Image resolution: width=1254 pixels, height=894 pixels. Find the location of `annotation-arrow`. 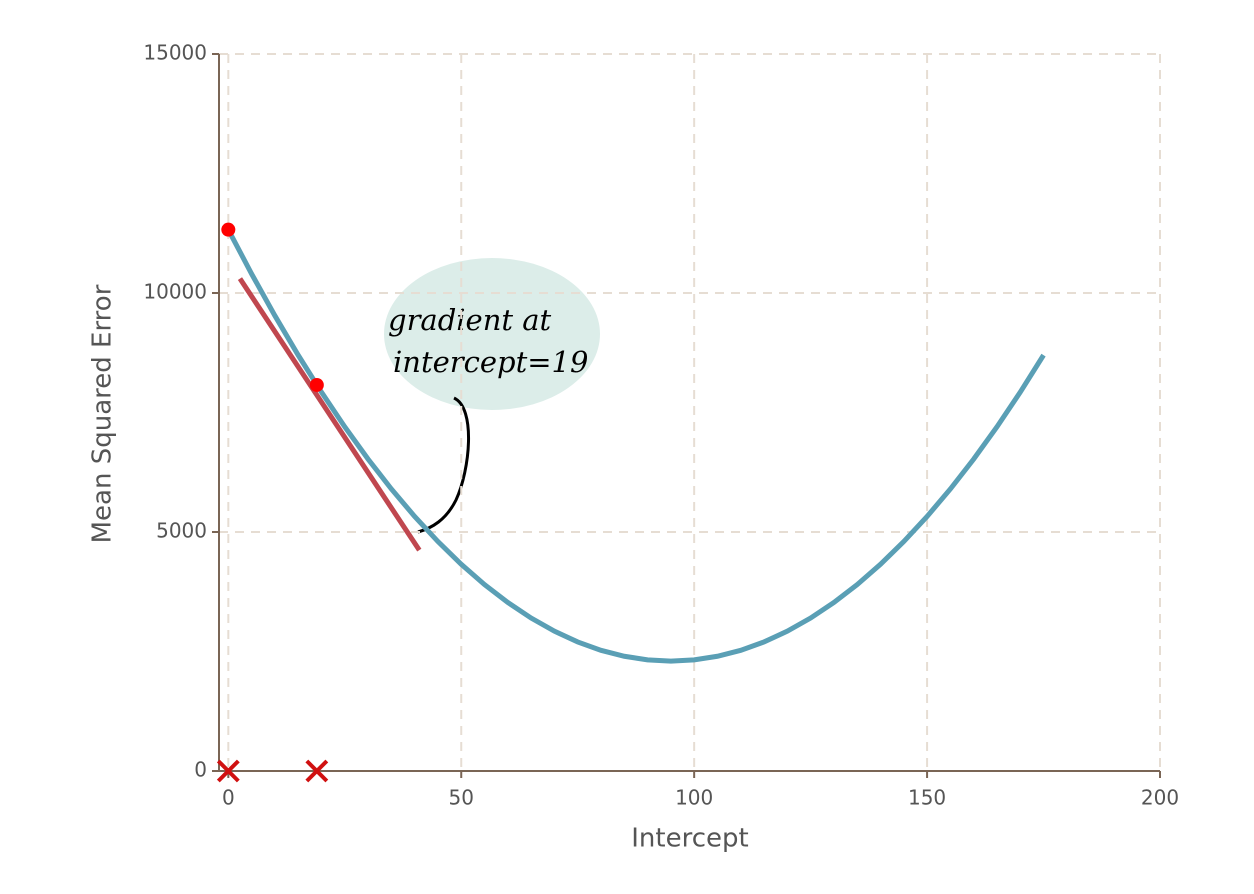

annotation-arrow is located at coordinates (444, 465).